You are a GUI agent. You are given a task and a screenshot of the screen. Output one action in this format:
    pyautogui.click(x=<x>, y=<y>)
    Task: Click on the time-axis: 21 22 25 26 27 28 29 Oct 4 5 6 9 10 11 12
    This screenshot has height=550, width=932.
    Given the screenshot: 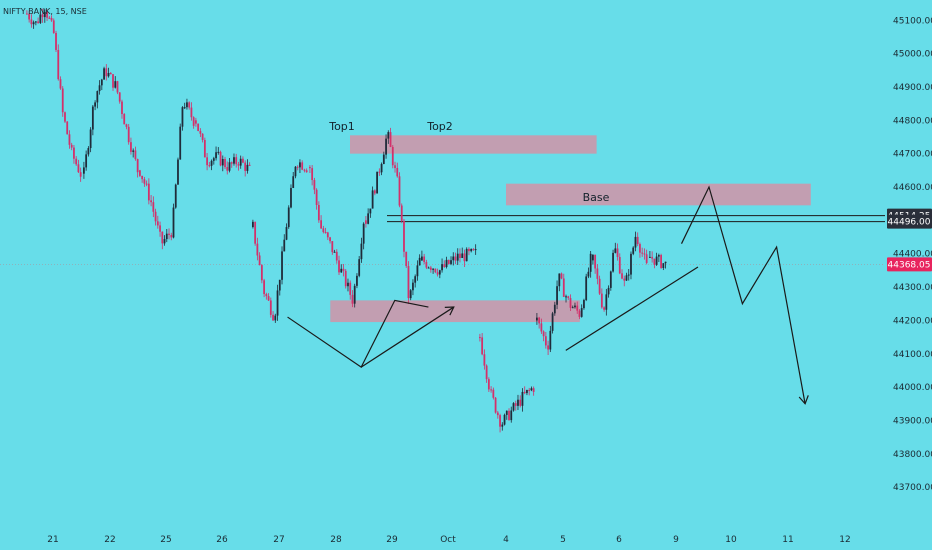 What is the action you would take?
    pyautogui.click(x=448, y=540)
    